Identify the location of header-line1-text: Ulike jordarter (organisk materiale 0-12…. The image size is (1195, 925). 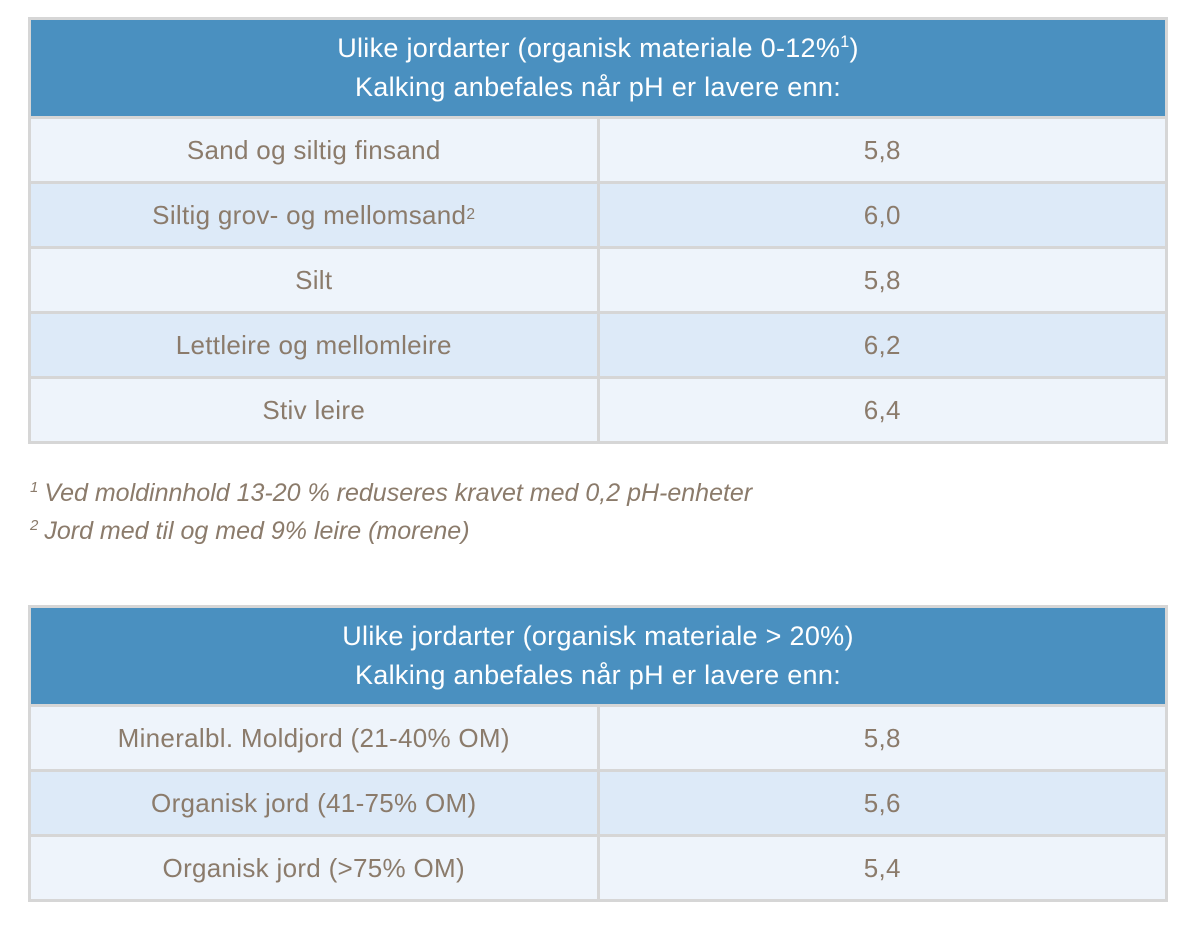
(589, 48).